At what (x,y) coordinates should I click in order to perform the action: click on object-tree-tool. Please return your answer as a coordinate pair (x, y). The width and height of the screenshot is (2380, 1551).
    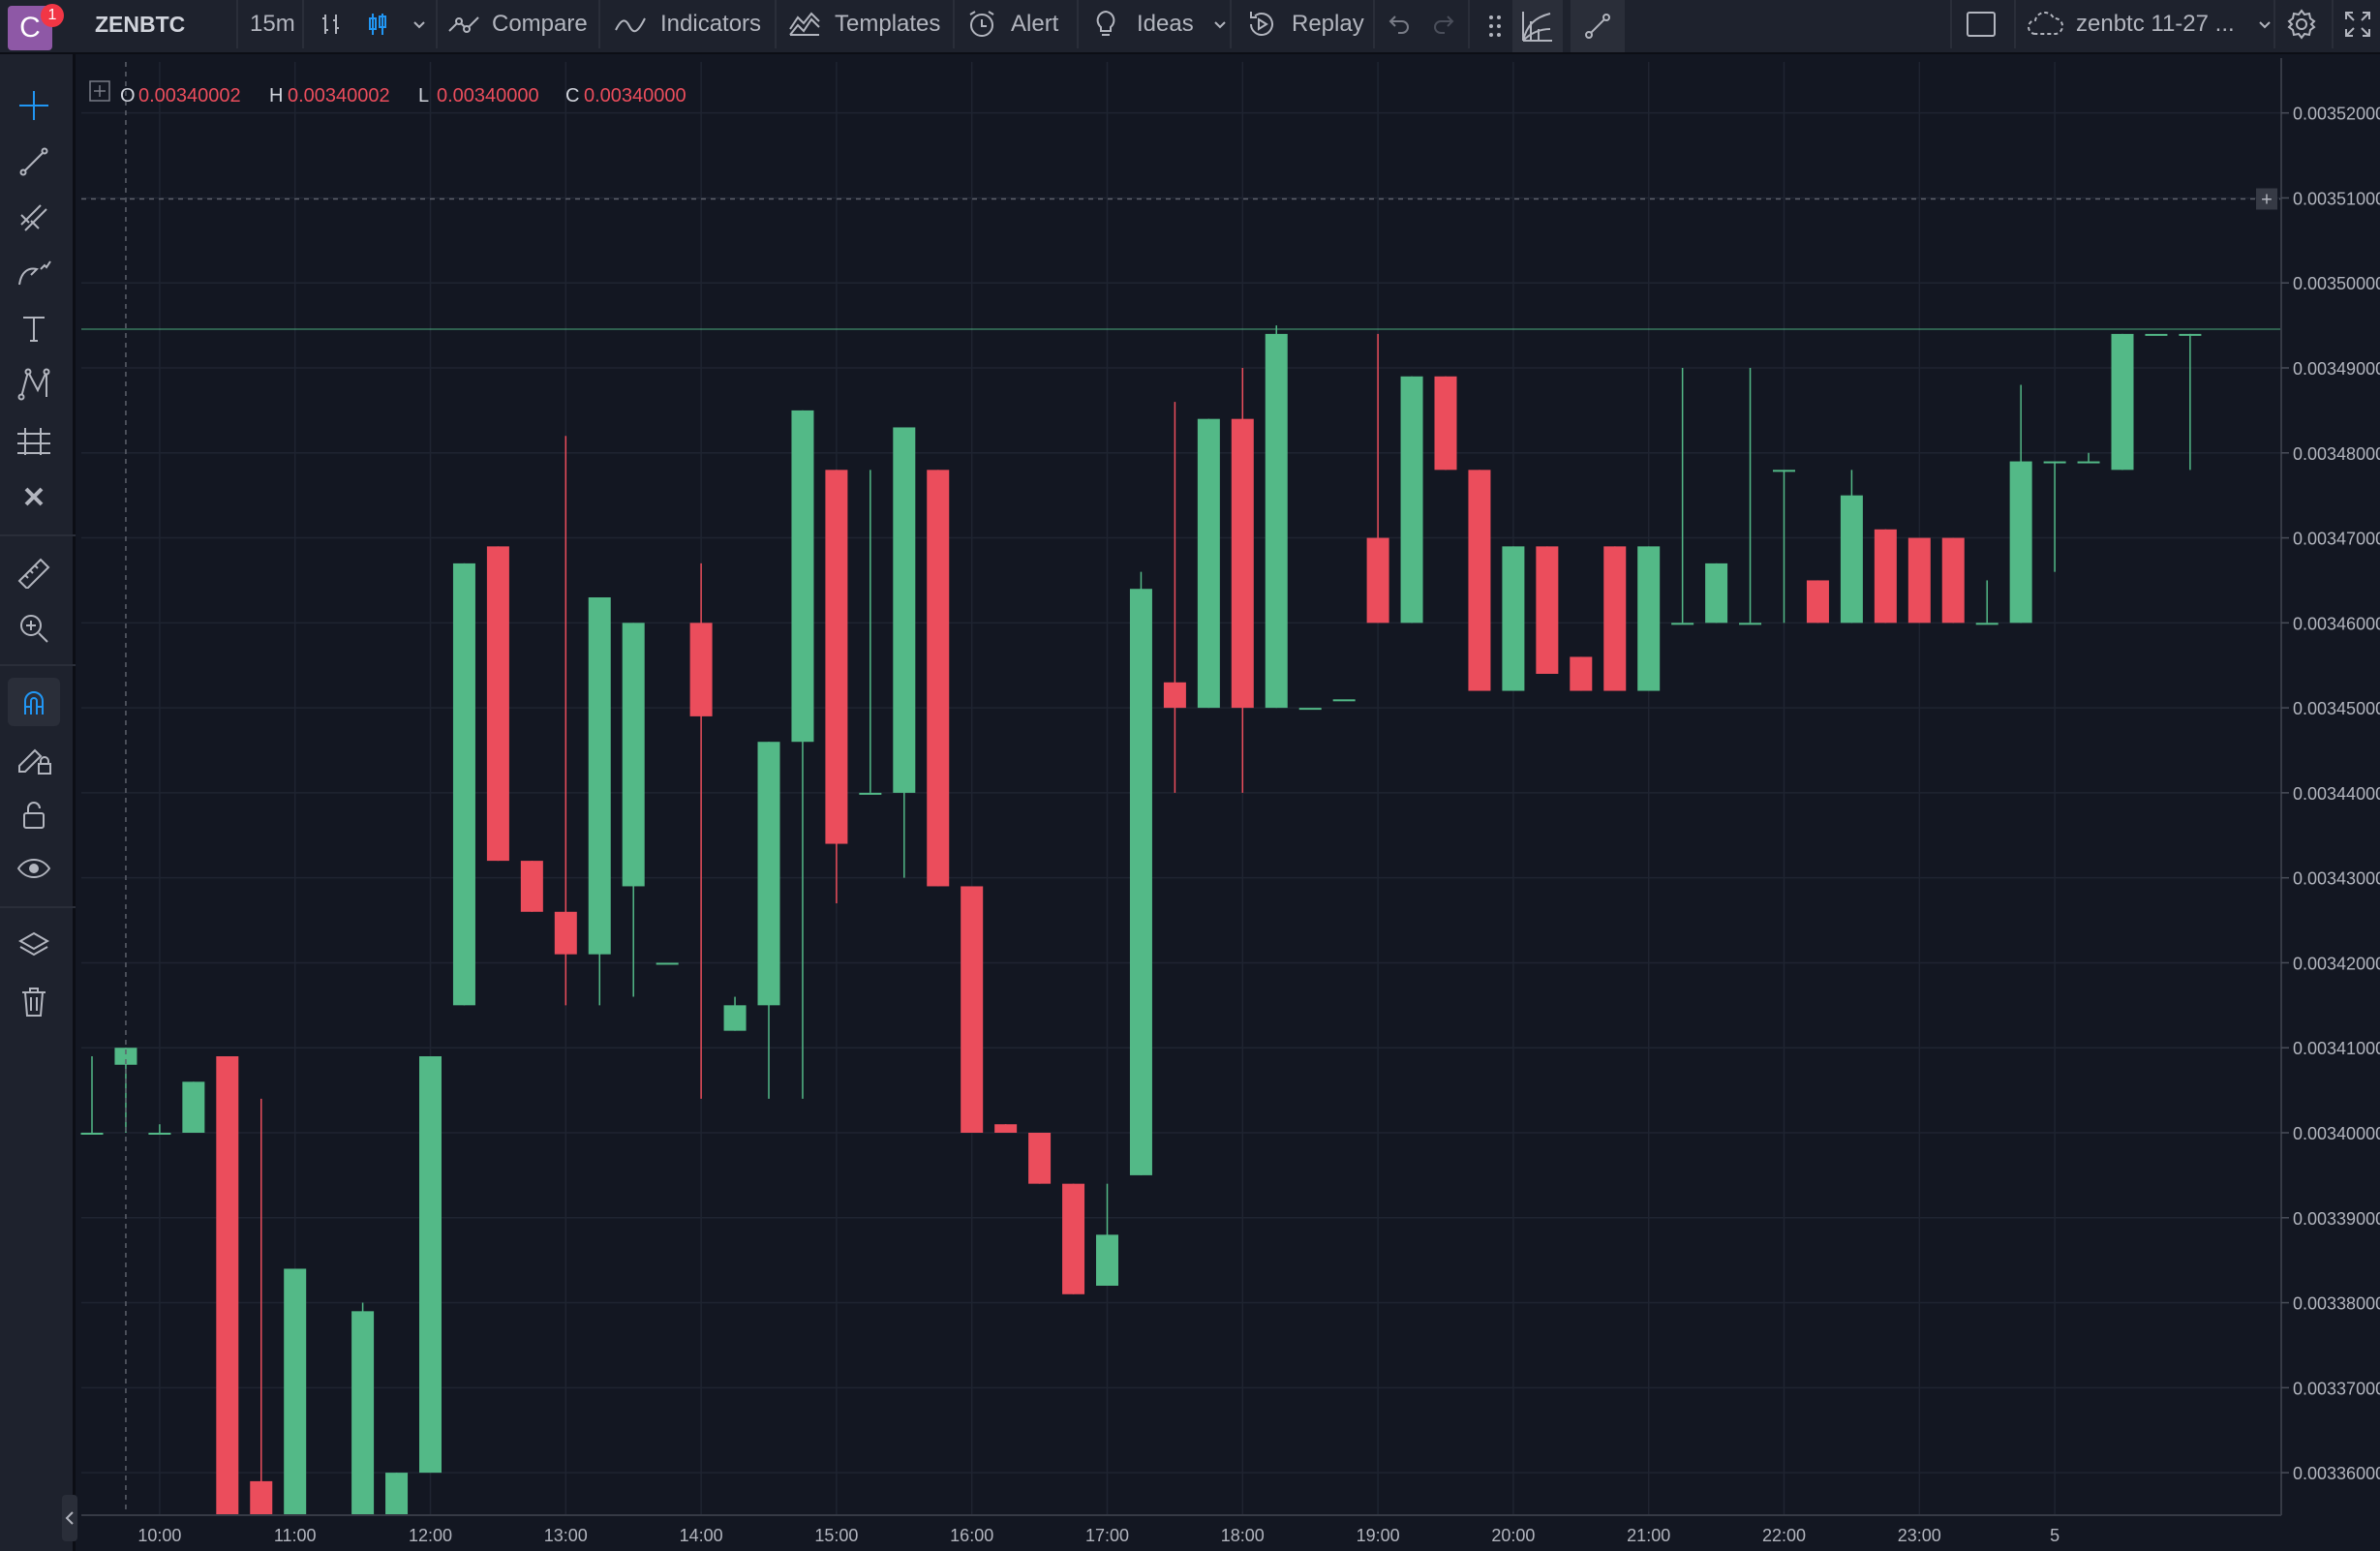
    Looking at the image, I should click on (34, 946).